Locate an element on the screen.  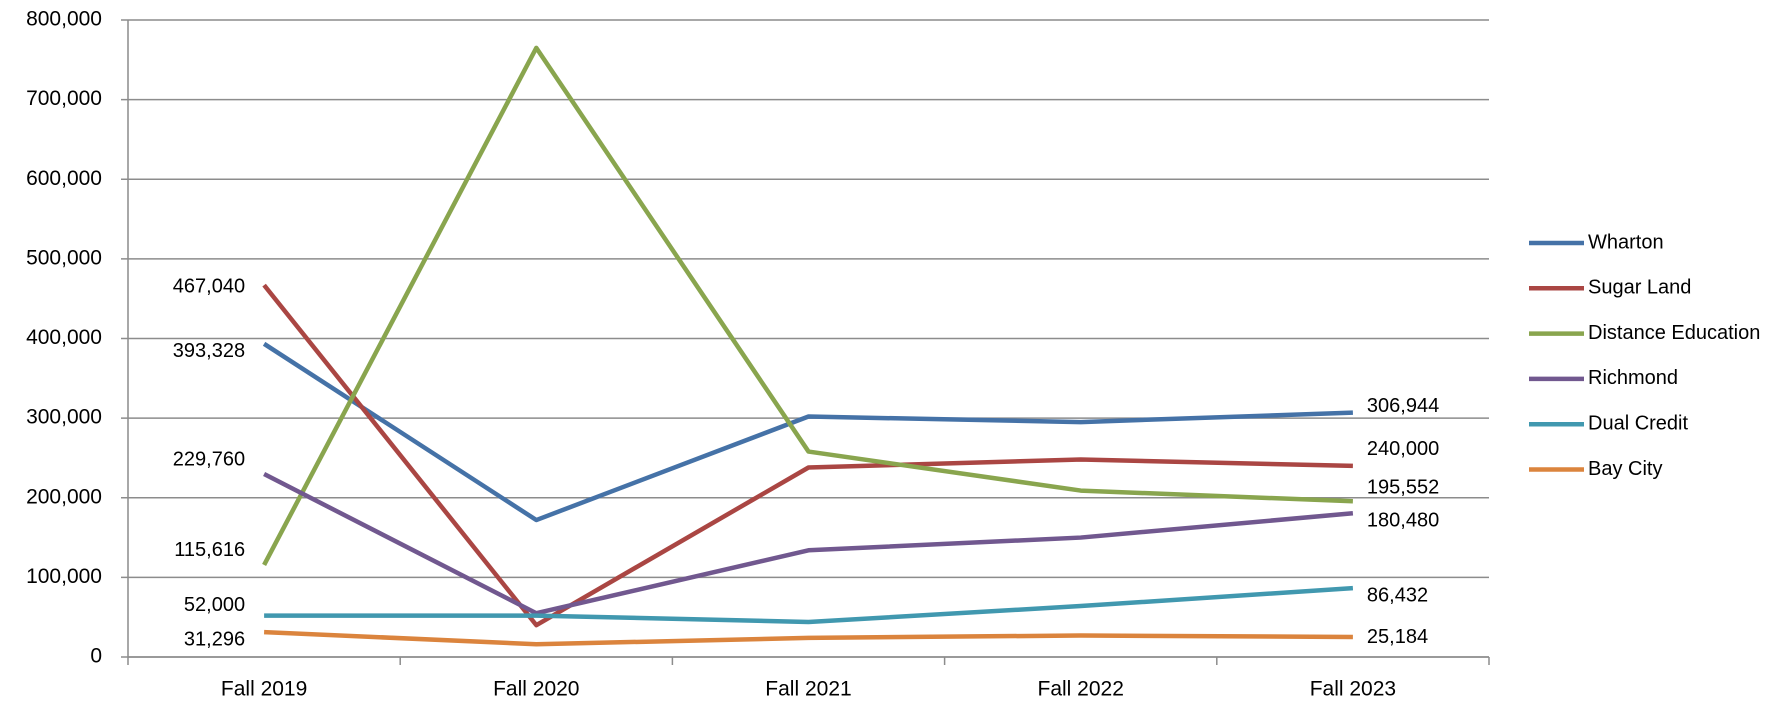
data-label: 306,944 is located at coordinates (1403, 406).